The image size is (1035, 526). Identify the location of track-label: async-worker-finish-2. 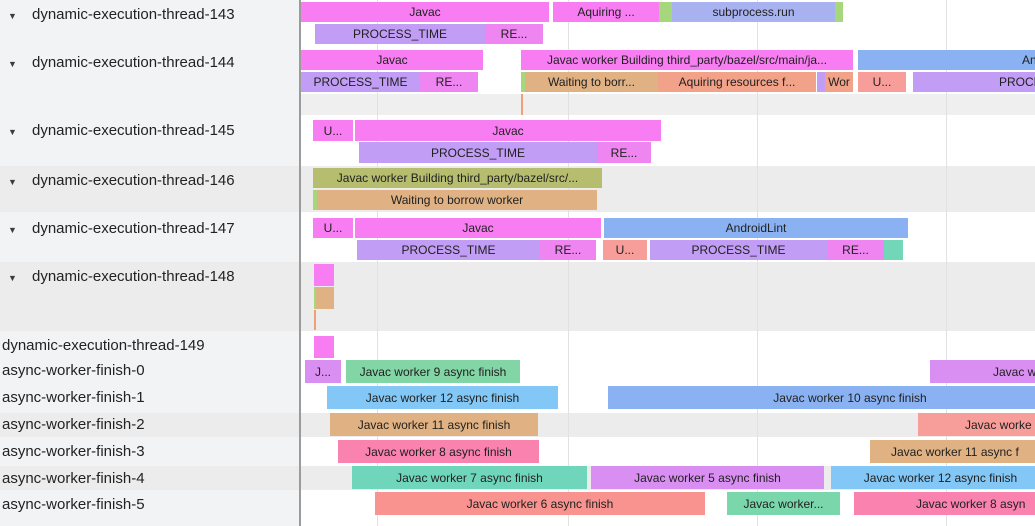
(73, 424).